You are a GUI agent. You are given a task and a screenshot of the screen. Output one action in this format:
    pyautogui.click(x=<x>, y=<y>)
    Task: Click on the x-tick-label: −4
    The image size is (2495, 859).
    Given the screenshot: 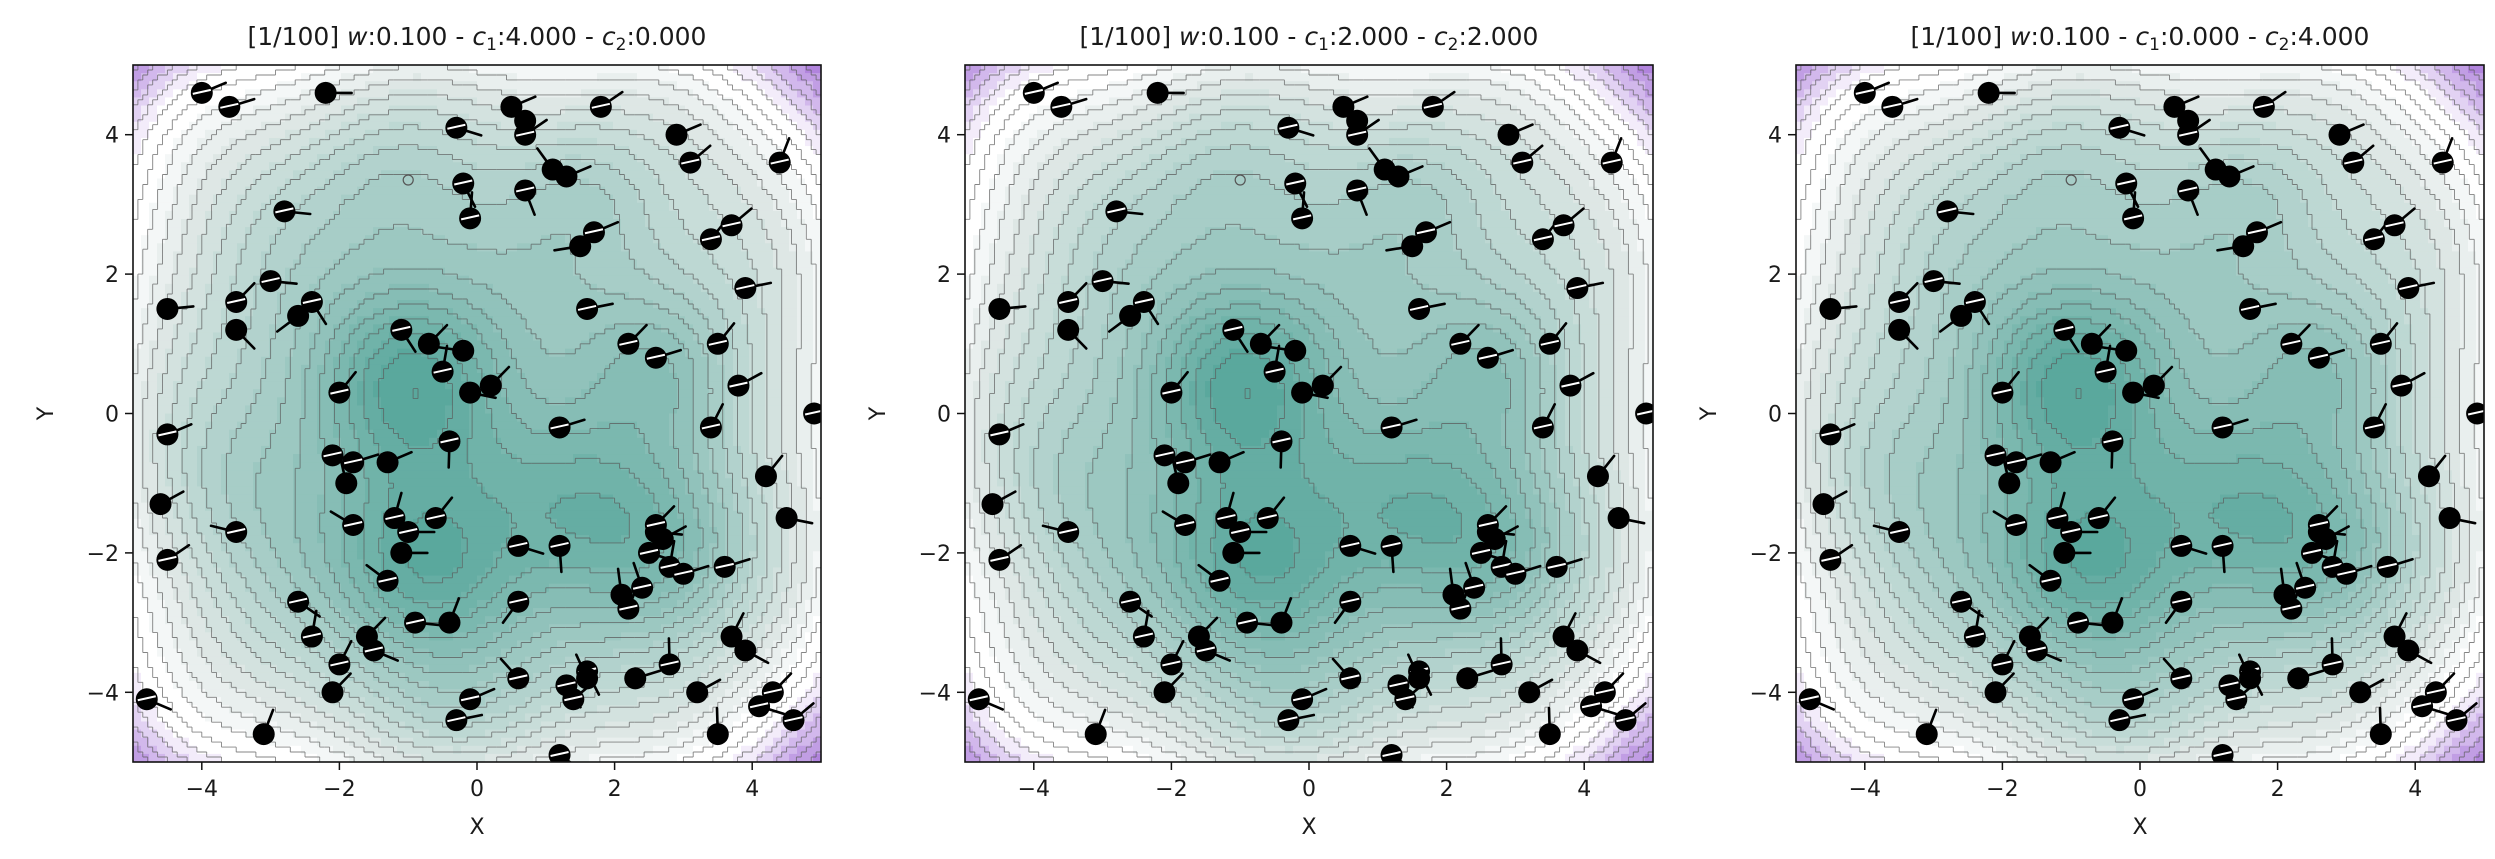 What is the action you would take?
    pyautogui.click(x=1034, y=789)
    